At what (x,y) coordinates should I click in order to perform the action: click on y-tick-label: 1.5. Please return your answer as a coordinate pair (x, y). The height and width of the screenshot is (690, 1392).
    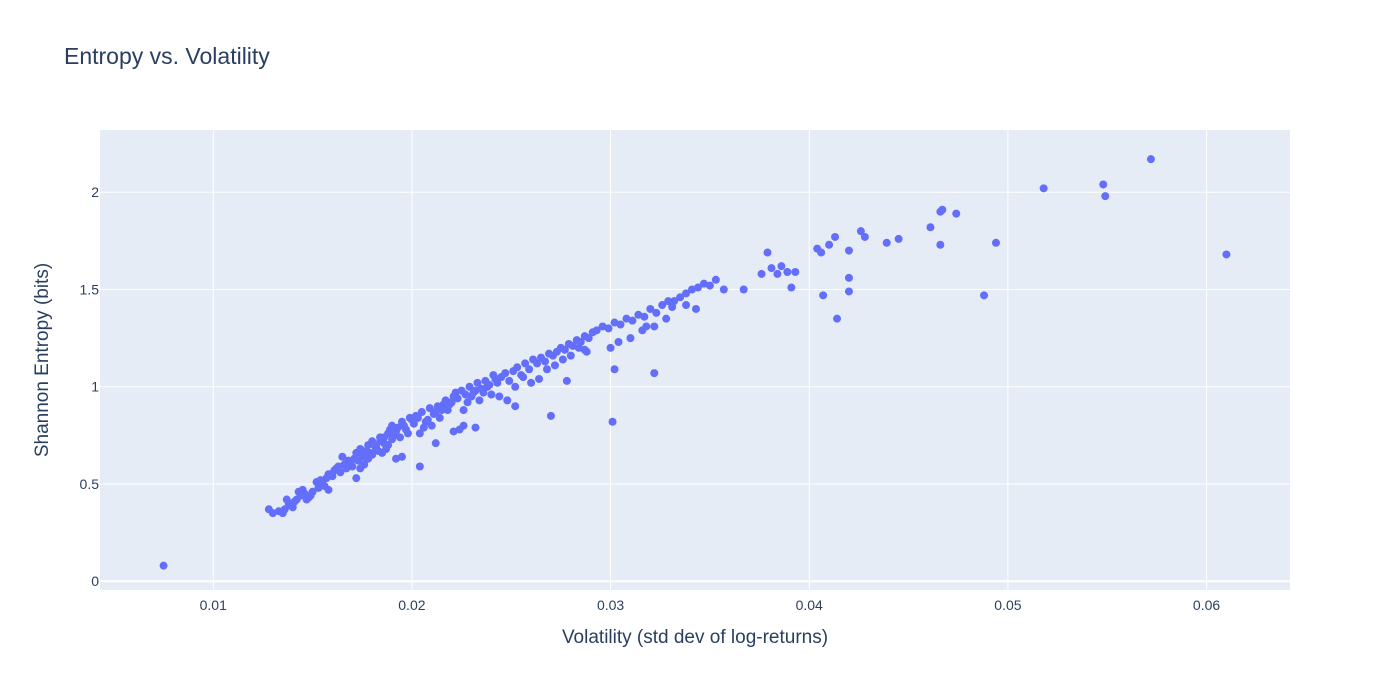
    Looking at the image, I should click on (90, 289).